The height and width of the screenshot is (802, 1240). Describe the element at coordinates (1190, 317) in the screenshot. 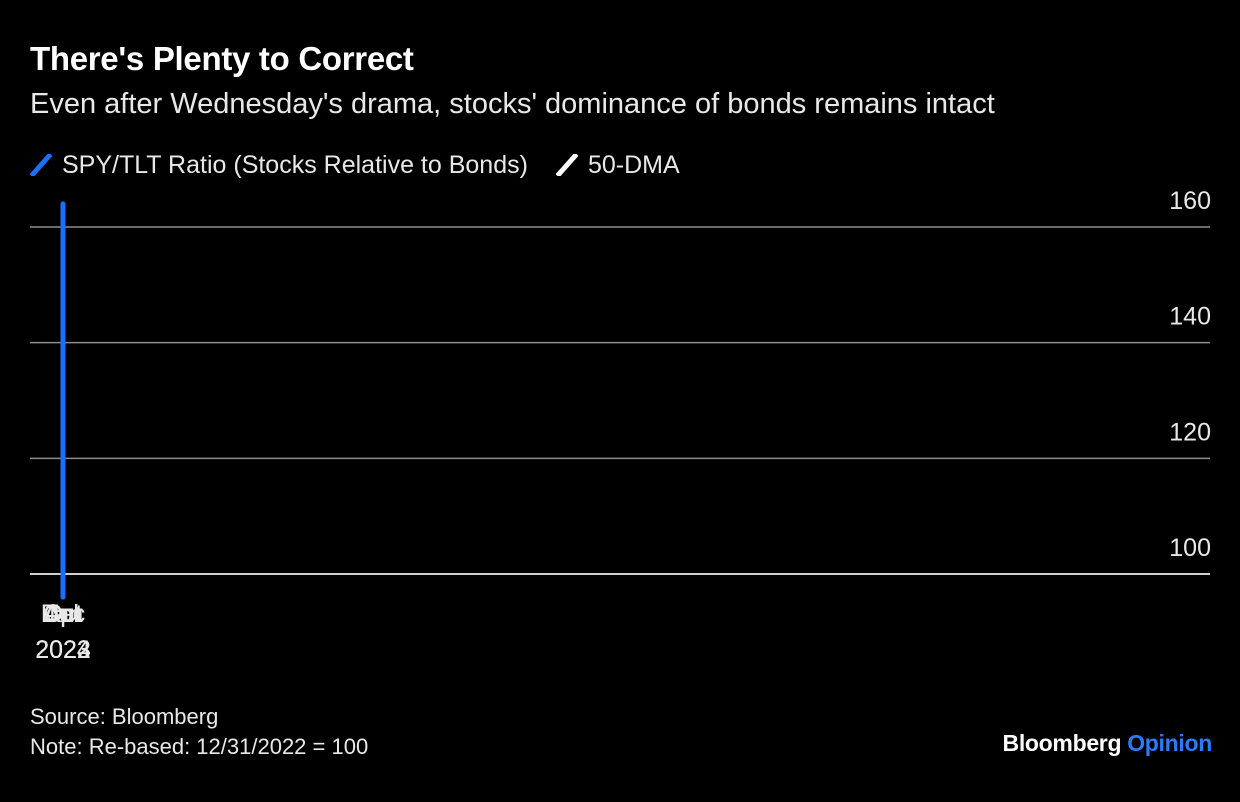

I see `y-tick-label-140: 140` at that location.